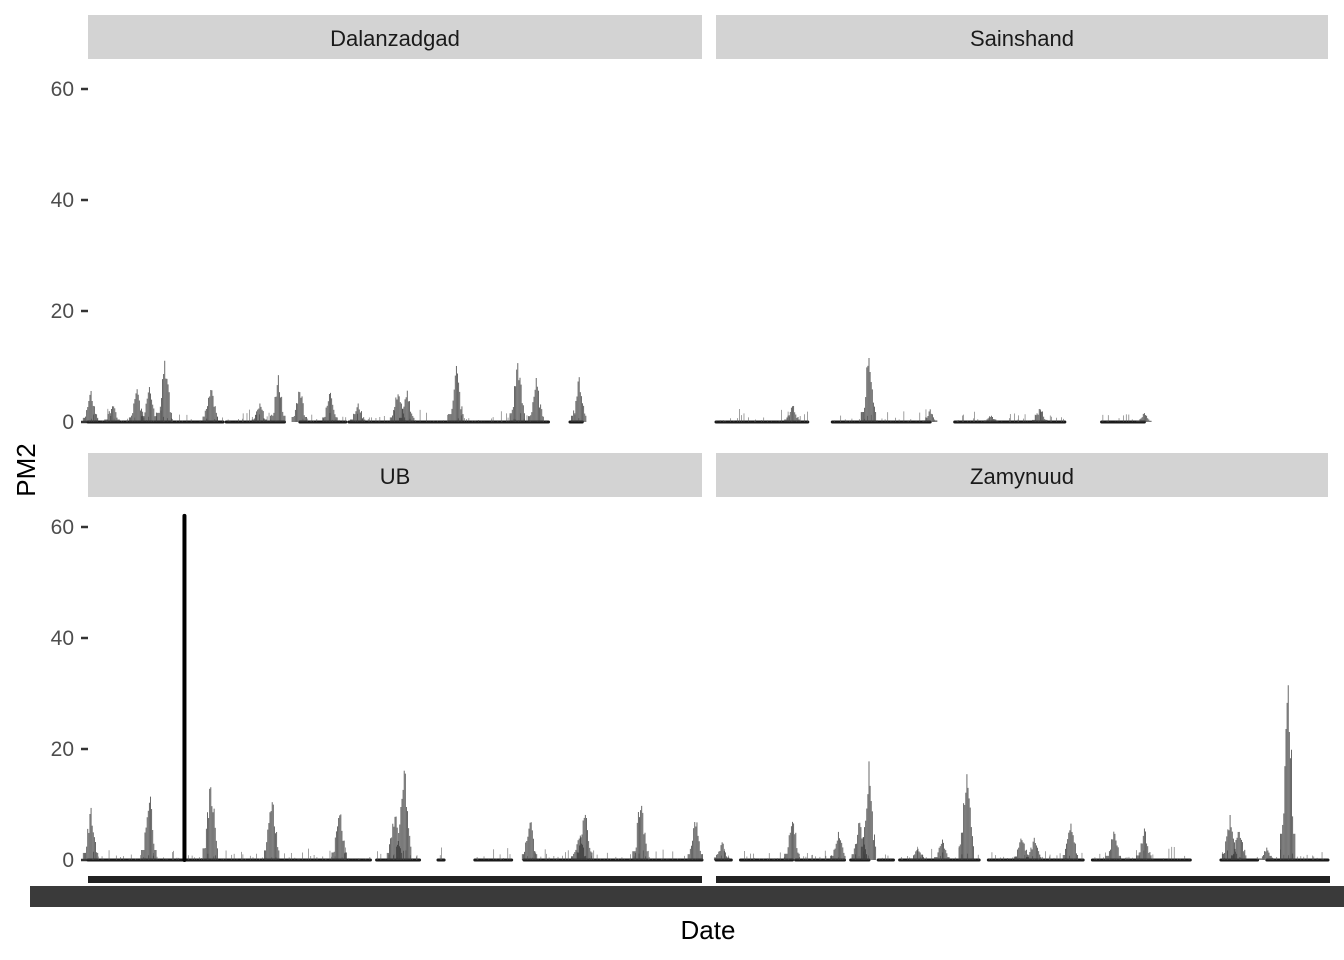 The width and height of the screenshot is (1344, 960). I want to click on strip-label-zamynuud: Zamynuud, so click(1022, 476).